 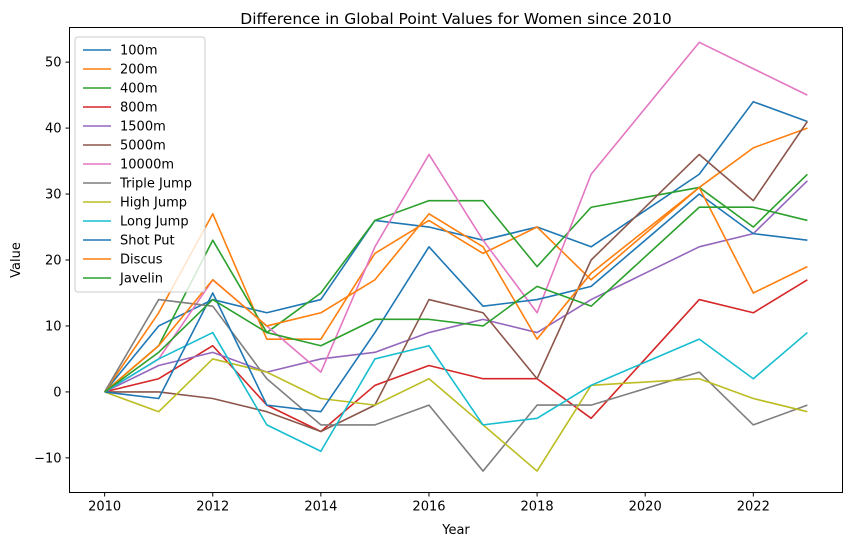 I want to click on x-axis-label: Year, so click(x=455, y=530).